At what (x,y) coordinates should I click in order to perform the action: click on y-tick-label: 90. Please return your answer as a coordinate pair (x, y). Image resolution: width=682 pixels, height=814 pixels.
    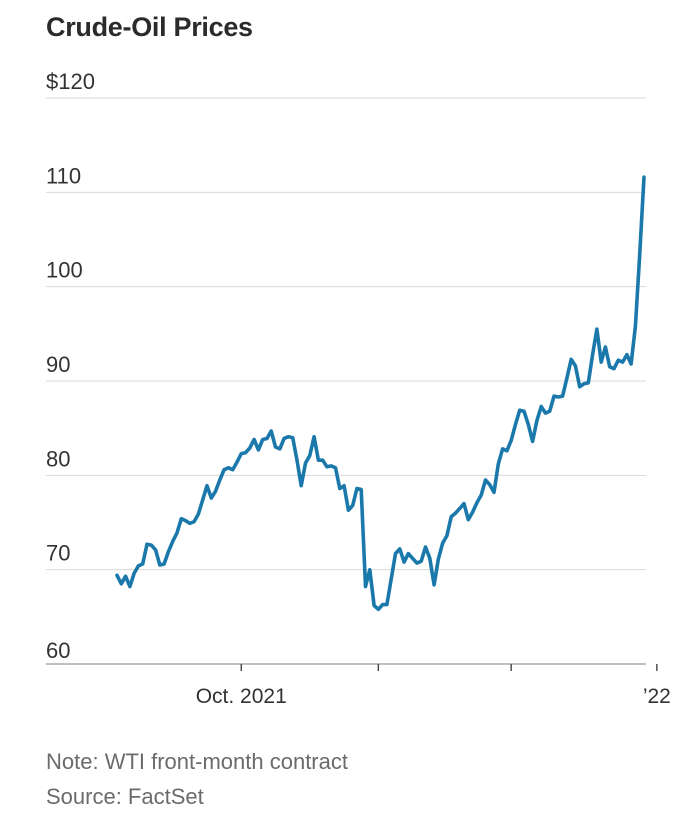
    Looking at the image, I should click on (58, 364).